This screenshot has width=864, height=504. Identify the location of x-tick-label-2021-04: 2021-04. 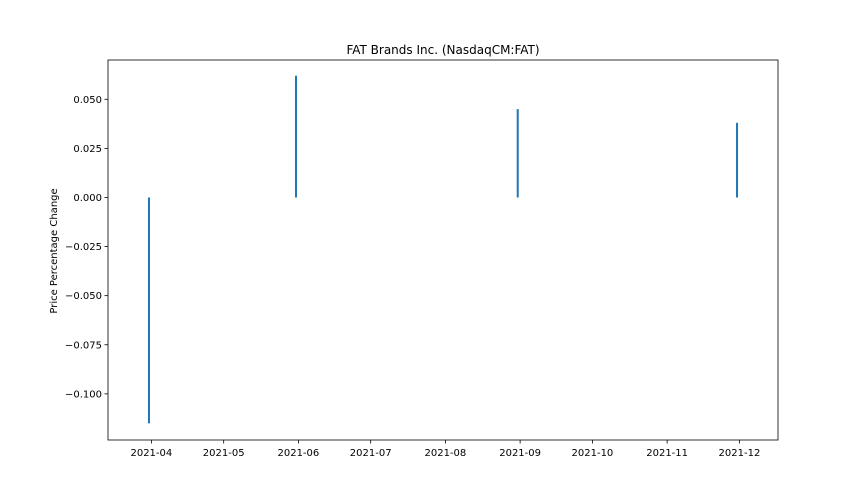
(151, 453).